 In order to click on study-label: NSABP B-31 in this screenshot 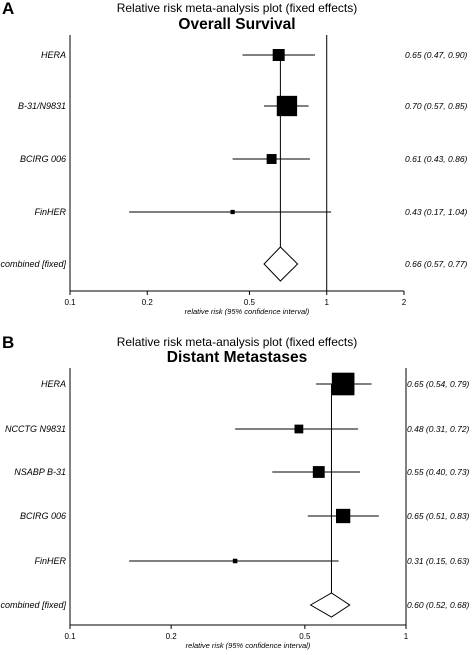, I will do `click(40, 472)`.